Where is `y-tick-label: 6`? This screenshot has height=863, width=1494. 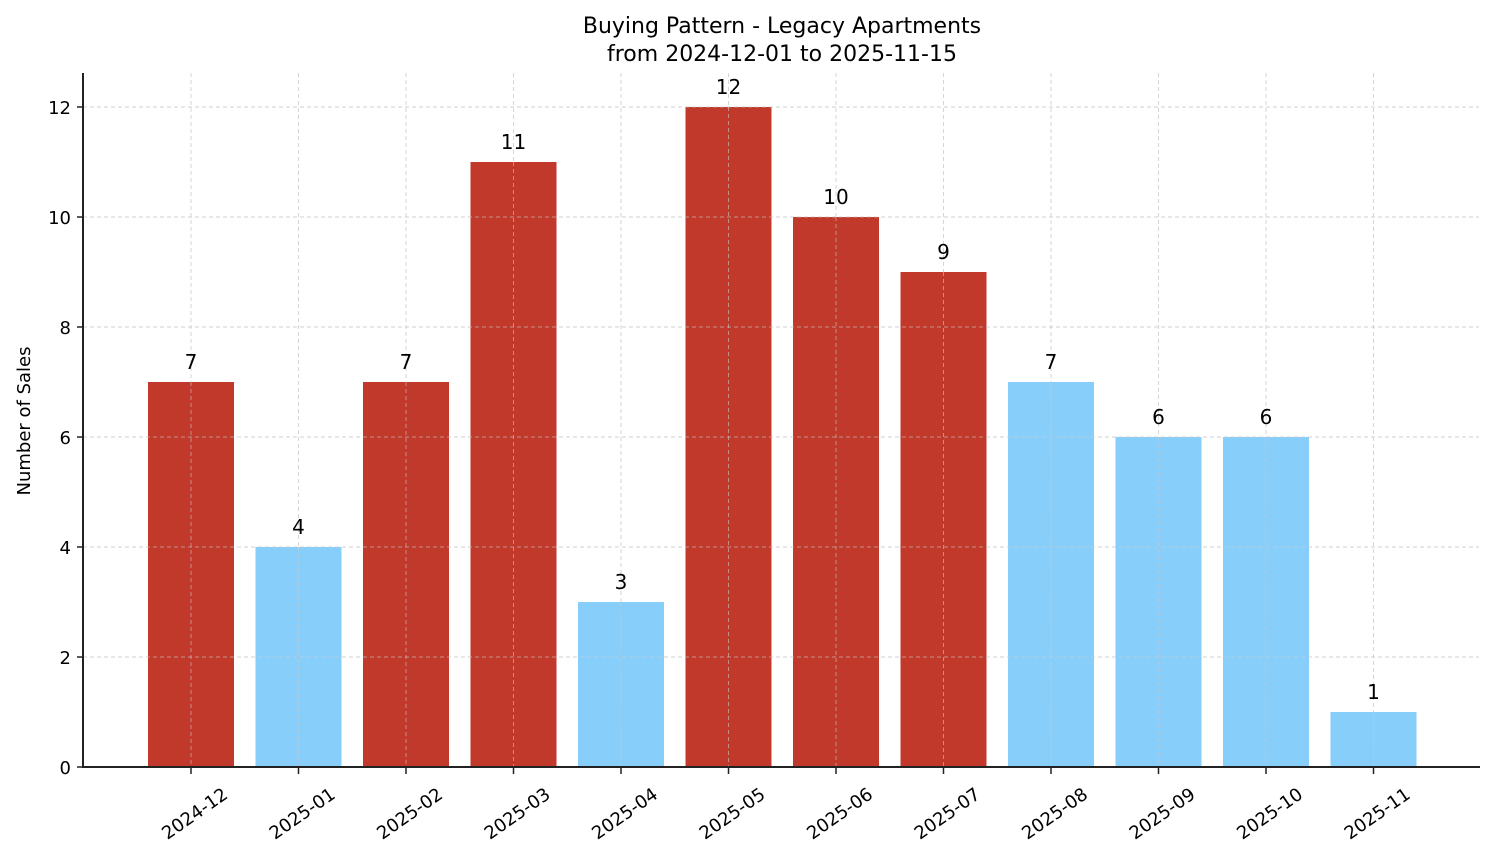
y-tick-label: 6 is located at coordinates (65, 438).